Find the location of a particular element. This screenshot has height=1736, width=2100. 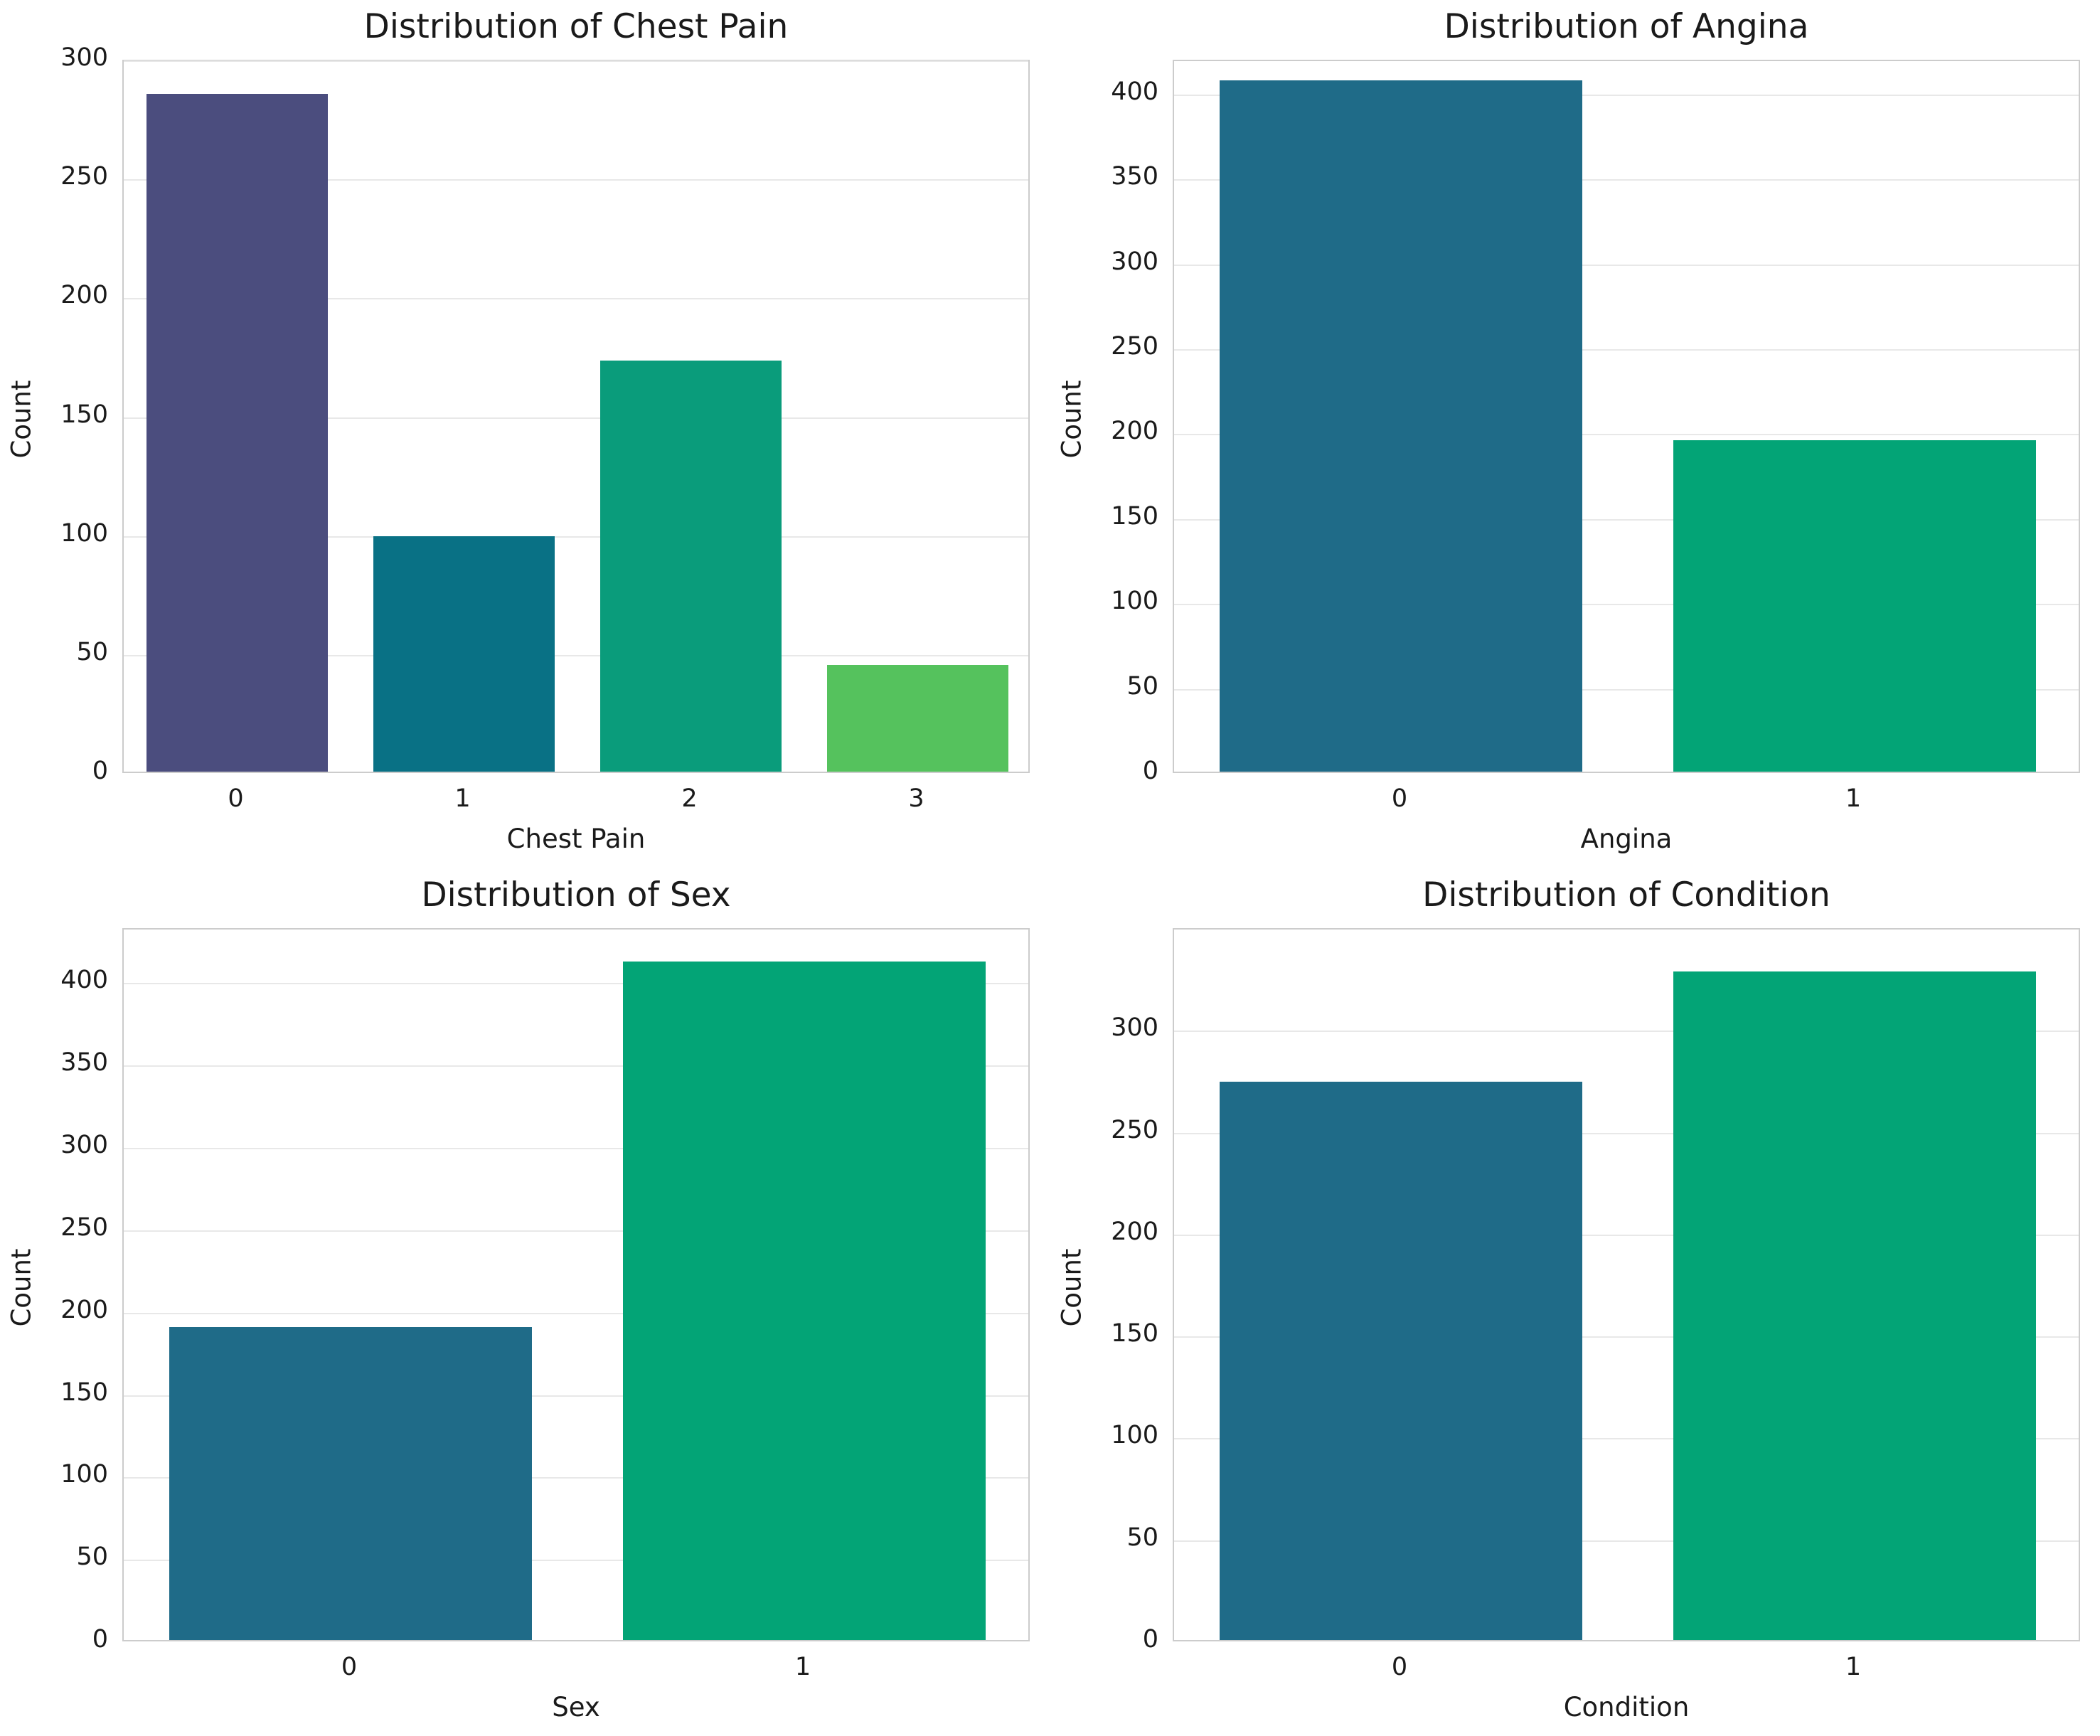

chart-title: Distribution of Condition is located at coordinates (1626, 895).